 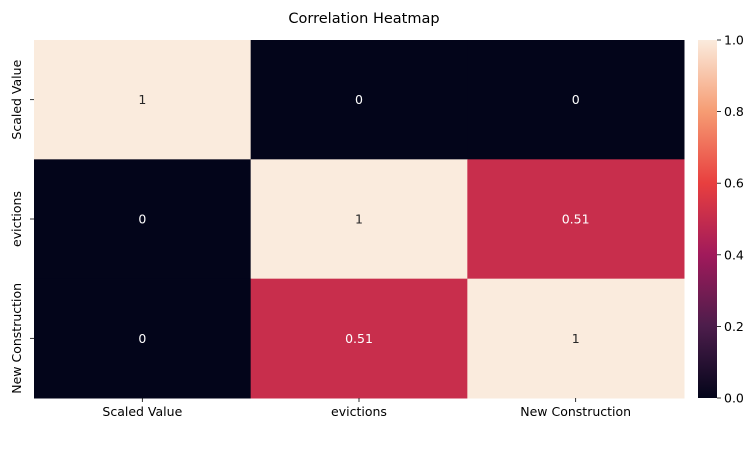 I want to click on heatmap-cell-r0-c0, so click(x=143, y=100).